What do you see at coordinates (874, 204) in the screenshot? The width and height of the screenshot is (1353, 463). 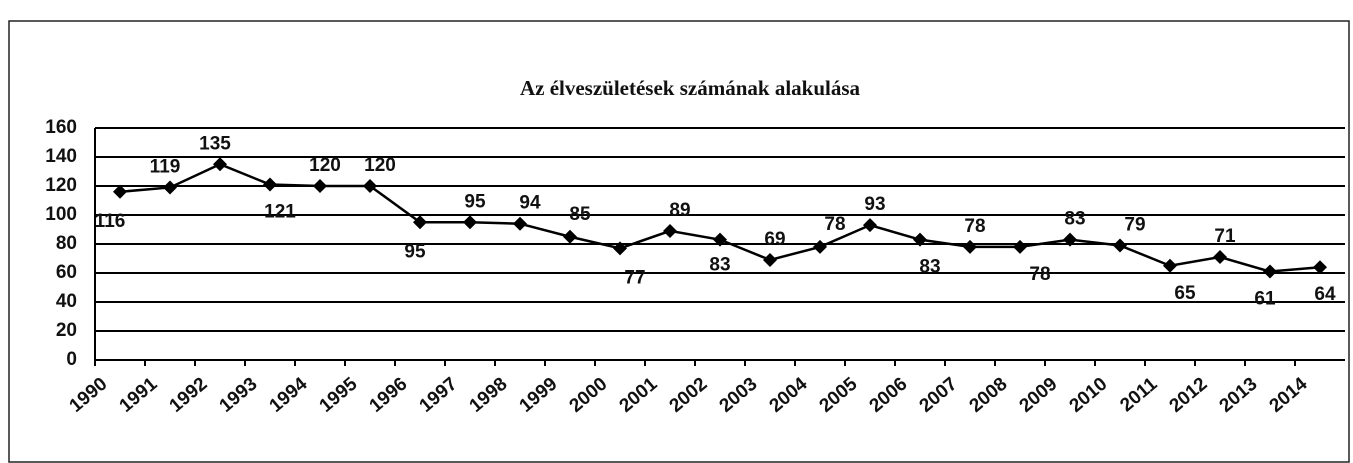 I see `data-label: 93` at bounding box center [874, 204].